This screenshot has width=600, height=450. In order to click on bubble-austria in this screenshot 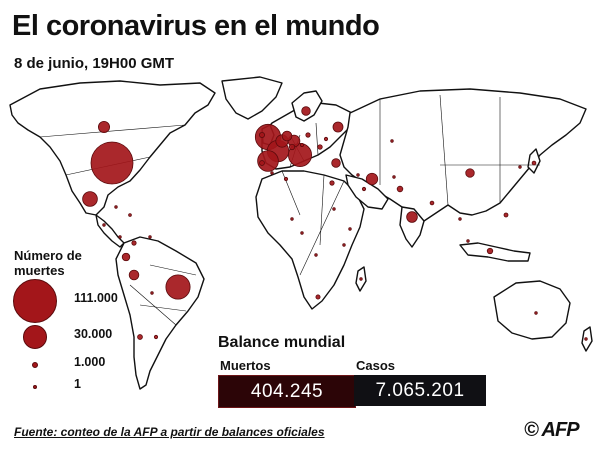, I will do `click(302, 145)`.